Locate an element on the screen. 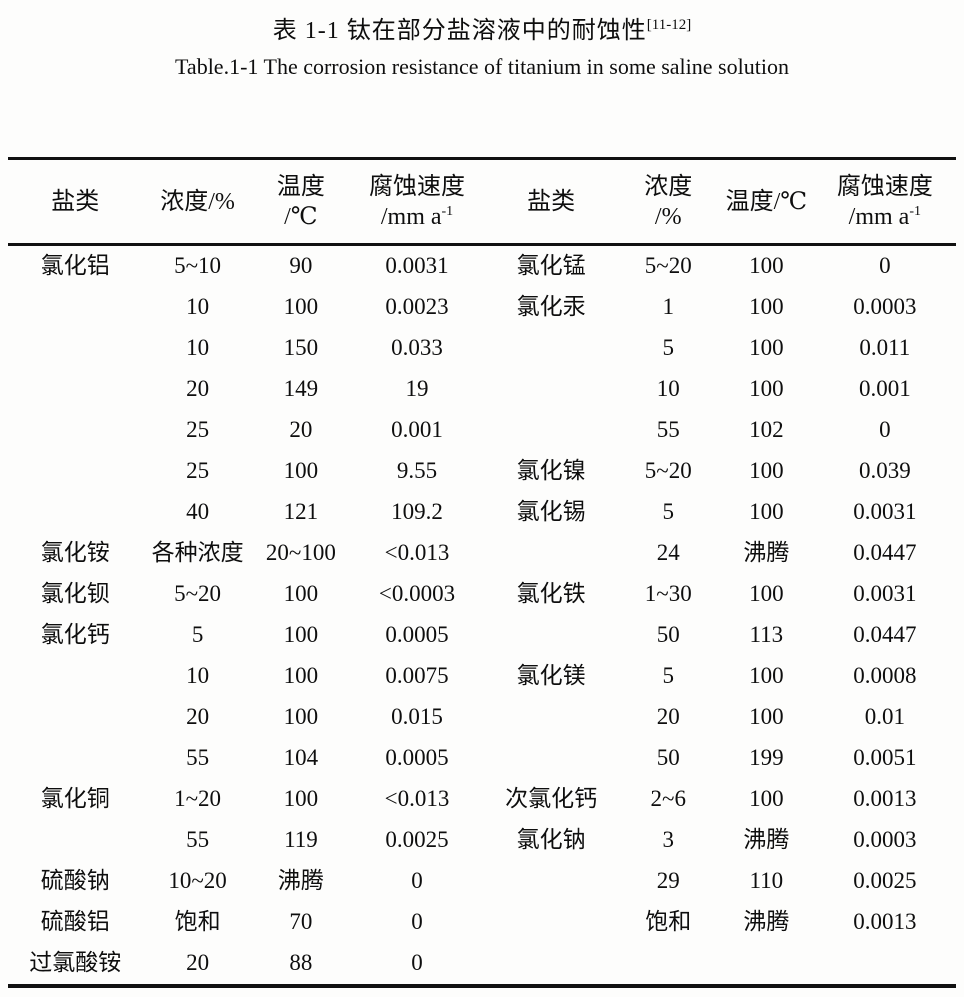 The height and width of the screenshot is (997, 964). header-concentration-left: 浓度/% is located at coordinates (197, 201).